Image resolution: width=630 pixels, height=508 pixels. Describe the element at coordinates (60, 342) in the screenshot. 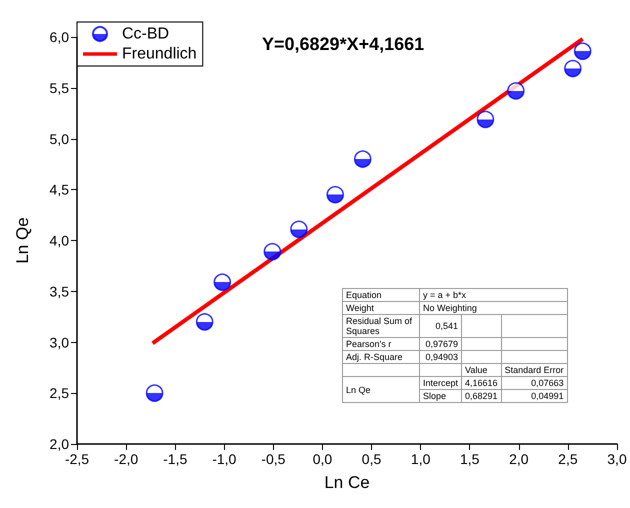

I see `y-tick-label: 3,0` at that location.